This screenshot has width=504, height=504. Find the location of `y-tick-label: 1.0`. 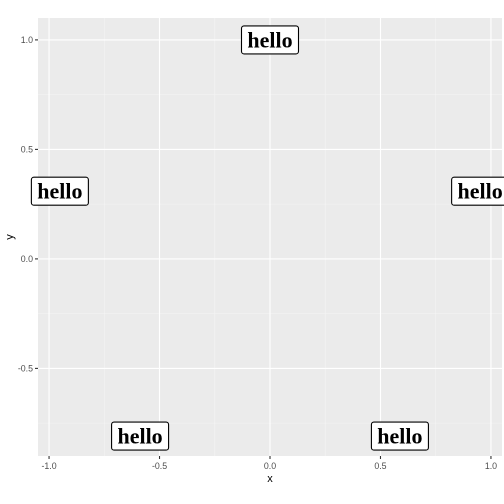

y-tick-label: 1.0 is located at coordinates (27, 40).